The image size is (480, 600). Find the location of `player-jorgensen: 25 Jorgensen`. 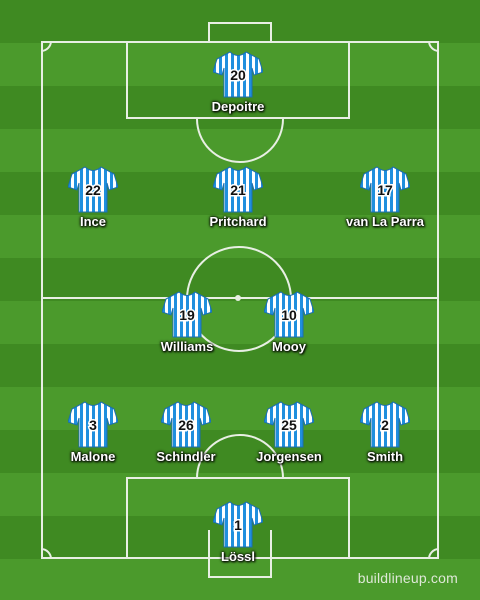

player-jorgensen: 25 Jorgensen is located at coordinates (289, 432).